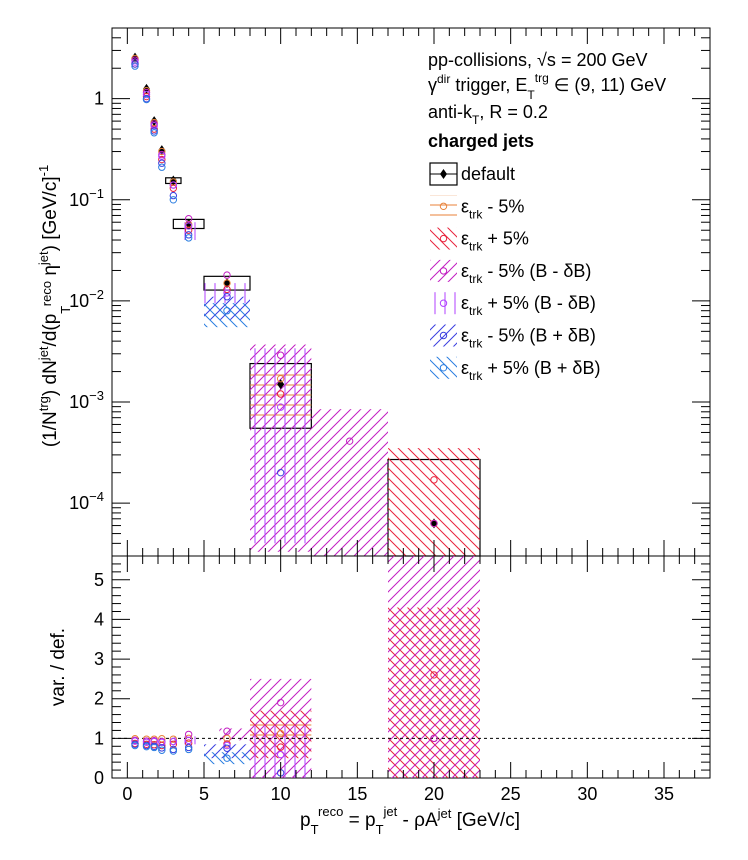 This screenshot has height=860, width=748. I want to click on legend-label: εtrk - 5%, so click(492, 208).